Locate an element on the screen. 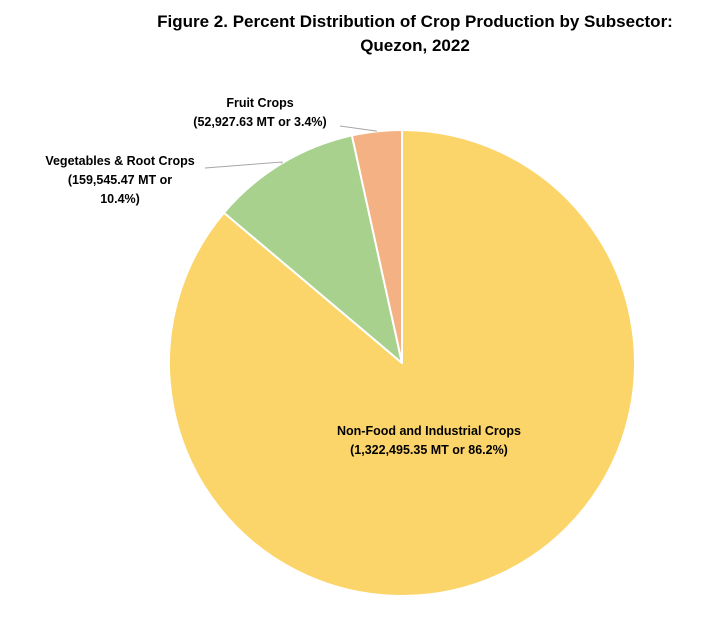  data-label-line: (1,322,495.35 MT or 86.2%) is located at coordinates (429, 450).